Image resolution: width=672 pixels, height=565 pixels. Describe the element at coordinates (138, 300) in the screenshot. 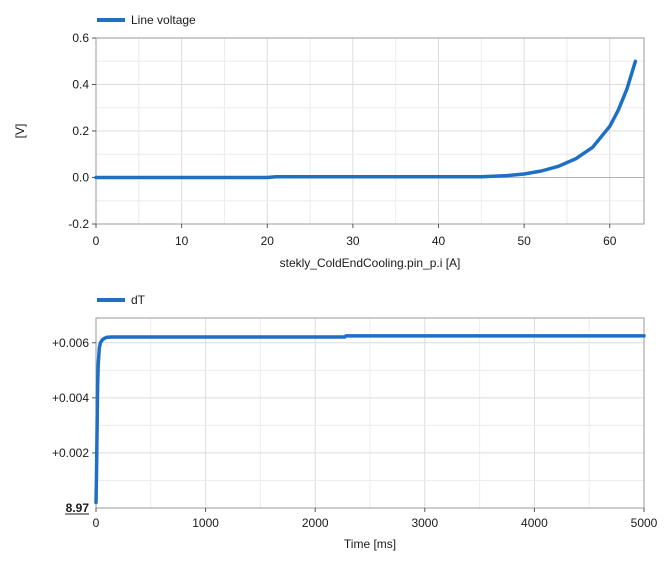

I see `chart2-legend-label: dT` at that location.